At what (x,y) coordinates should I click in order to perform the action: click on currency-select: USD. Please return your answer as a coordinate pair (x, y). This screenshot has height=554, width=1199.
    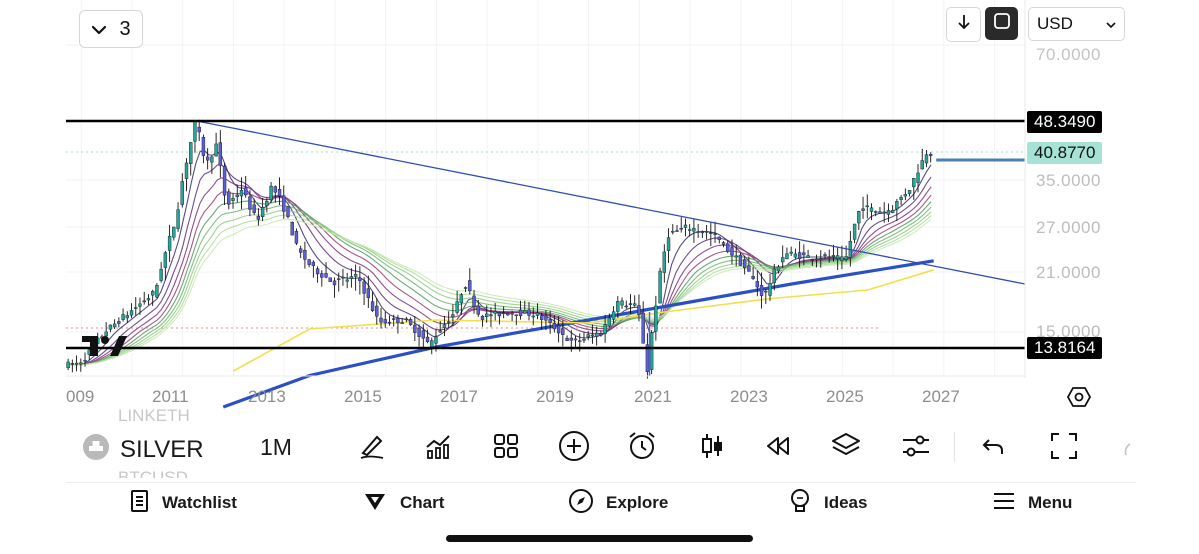
    Looking at the image, I should click on (1076, 24).